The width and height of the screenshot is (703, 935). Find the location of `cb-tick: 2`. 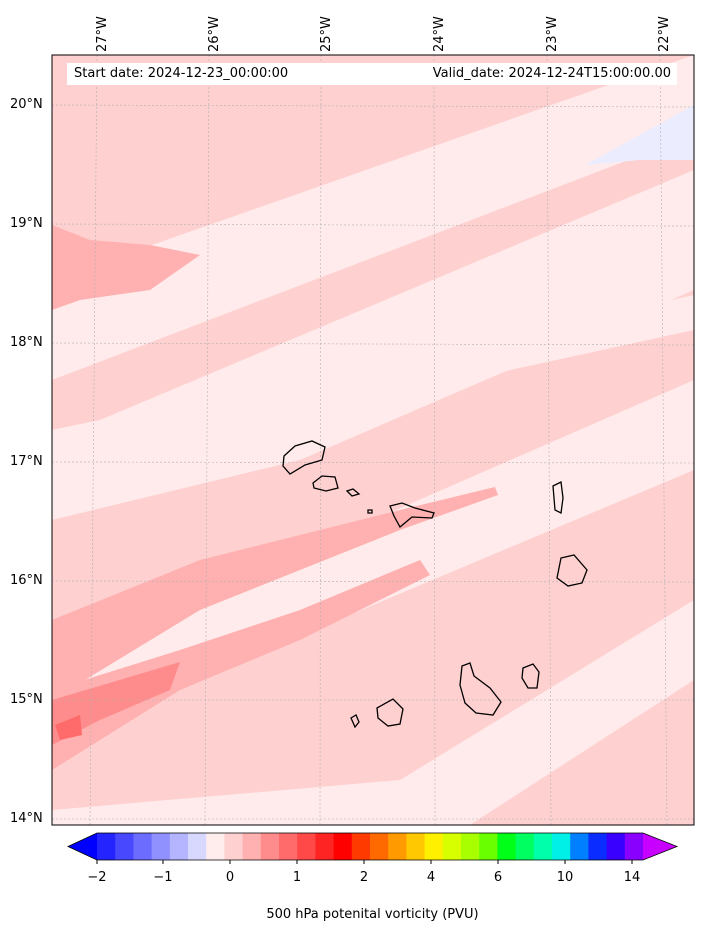

cb-tick: 2 is located at coordinates (364, 877).